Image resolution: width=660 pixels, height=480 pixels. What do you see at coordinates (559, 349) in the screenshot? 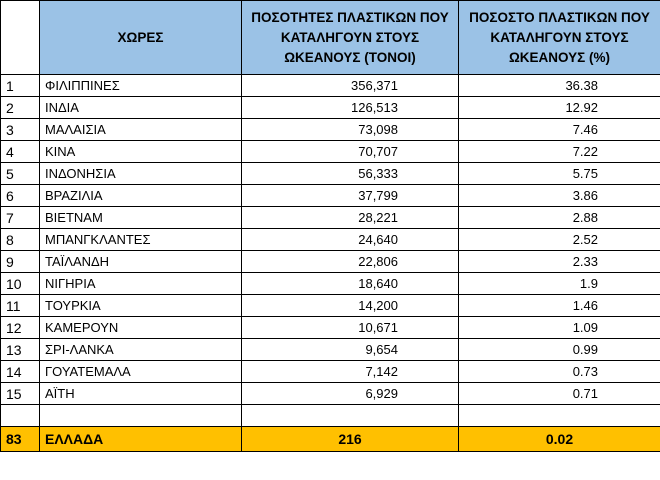
I see `pct-cell: 0.99` at bounding box center [559, 349].